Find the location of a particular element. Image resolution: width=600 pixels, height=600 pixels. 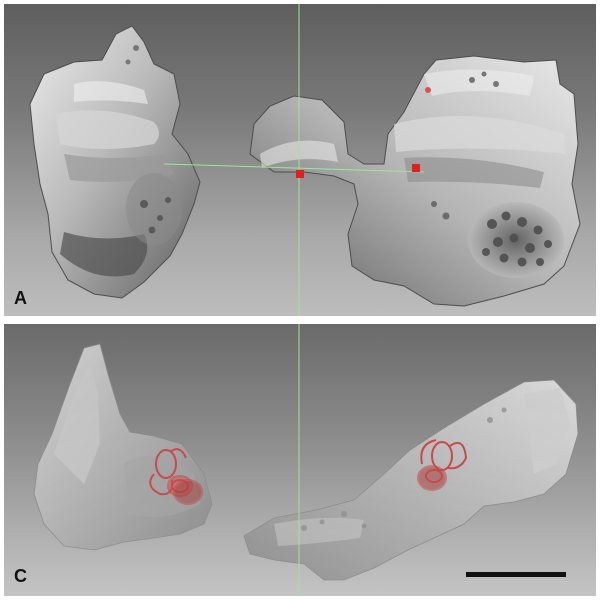

left-translucent-bone is located at coordinates (123, 447).